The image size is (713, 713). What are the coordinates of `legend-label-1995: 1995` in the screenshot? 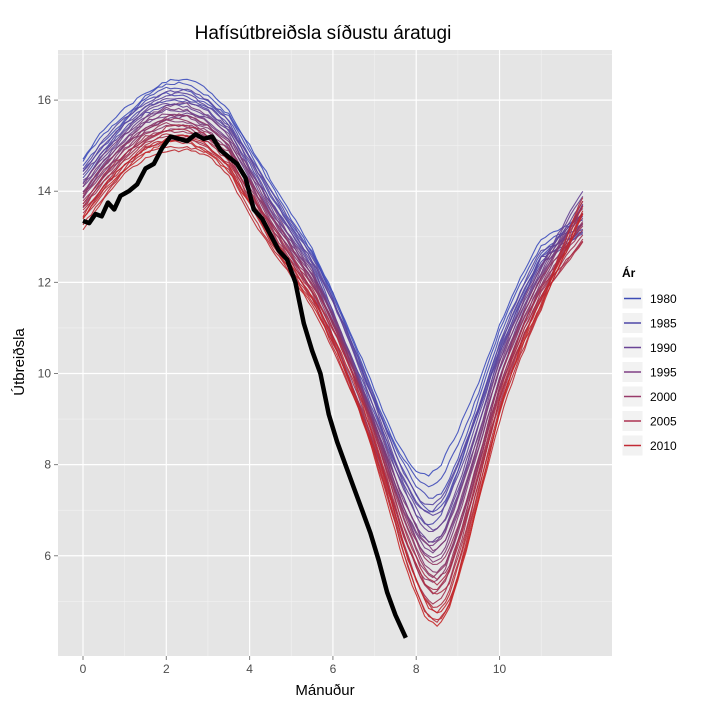 It's located at (663, 373).